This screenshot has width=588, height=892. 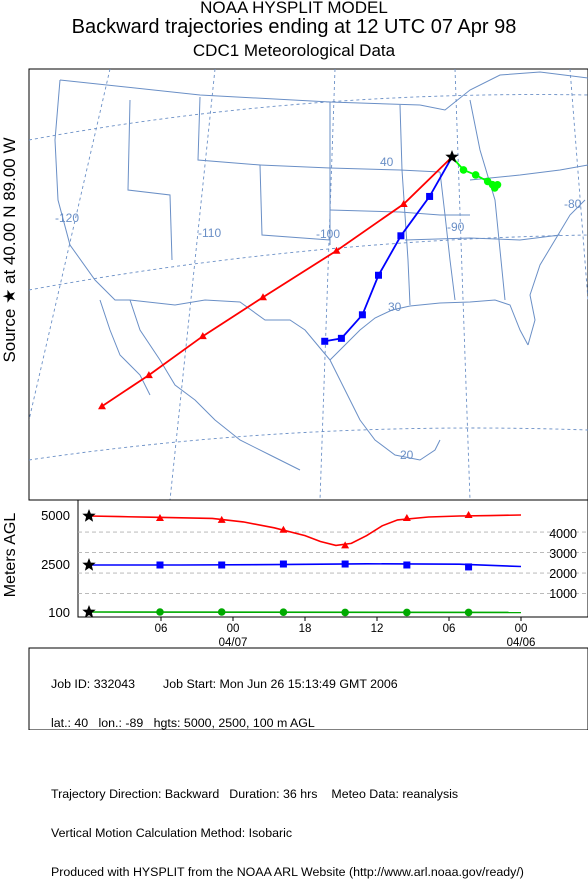 I want to click on trajectory-direction: Trajectory Direction: Backward, so click(x=135, y=794).